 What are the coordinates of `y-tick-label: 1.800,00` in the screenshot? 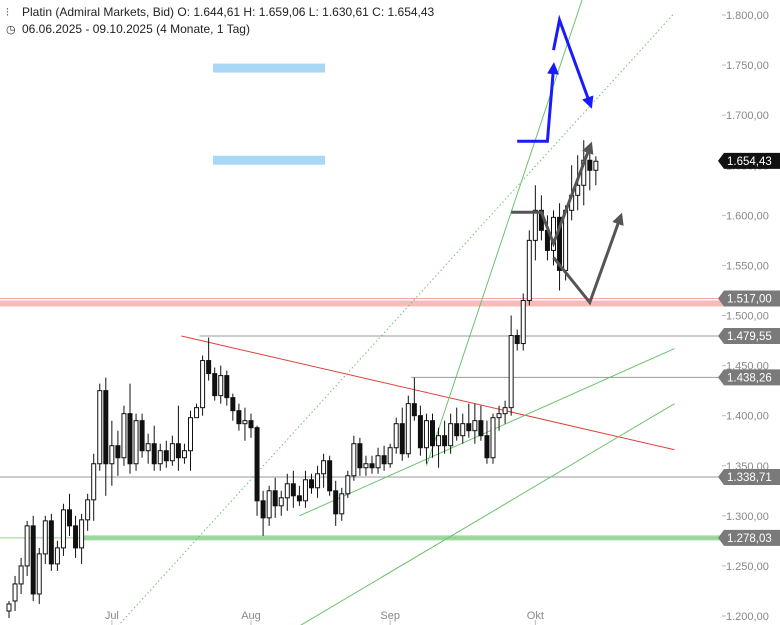 It's located at (747, 16).